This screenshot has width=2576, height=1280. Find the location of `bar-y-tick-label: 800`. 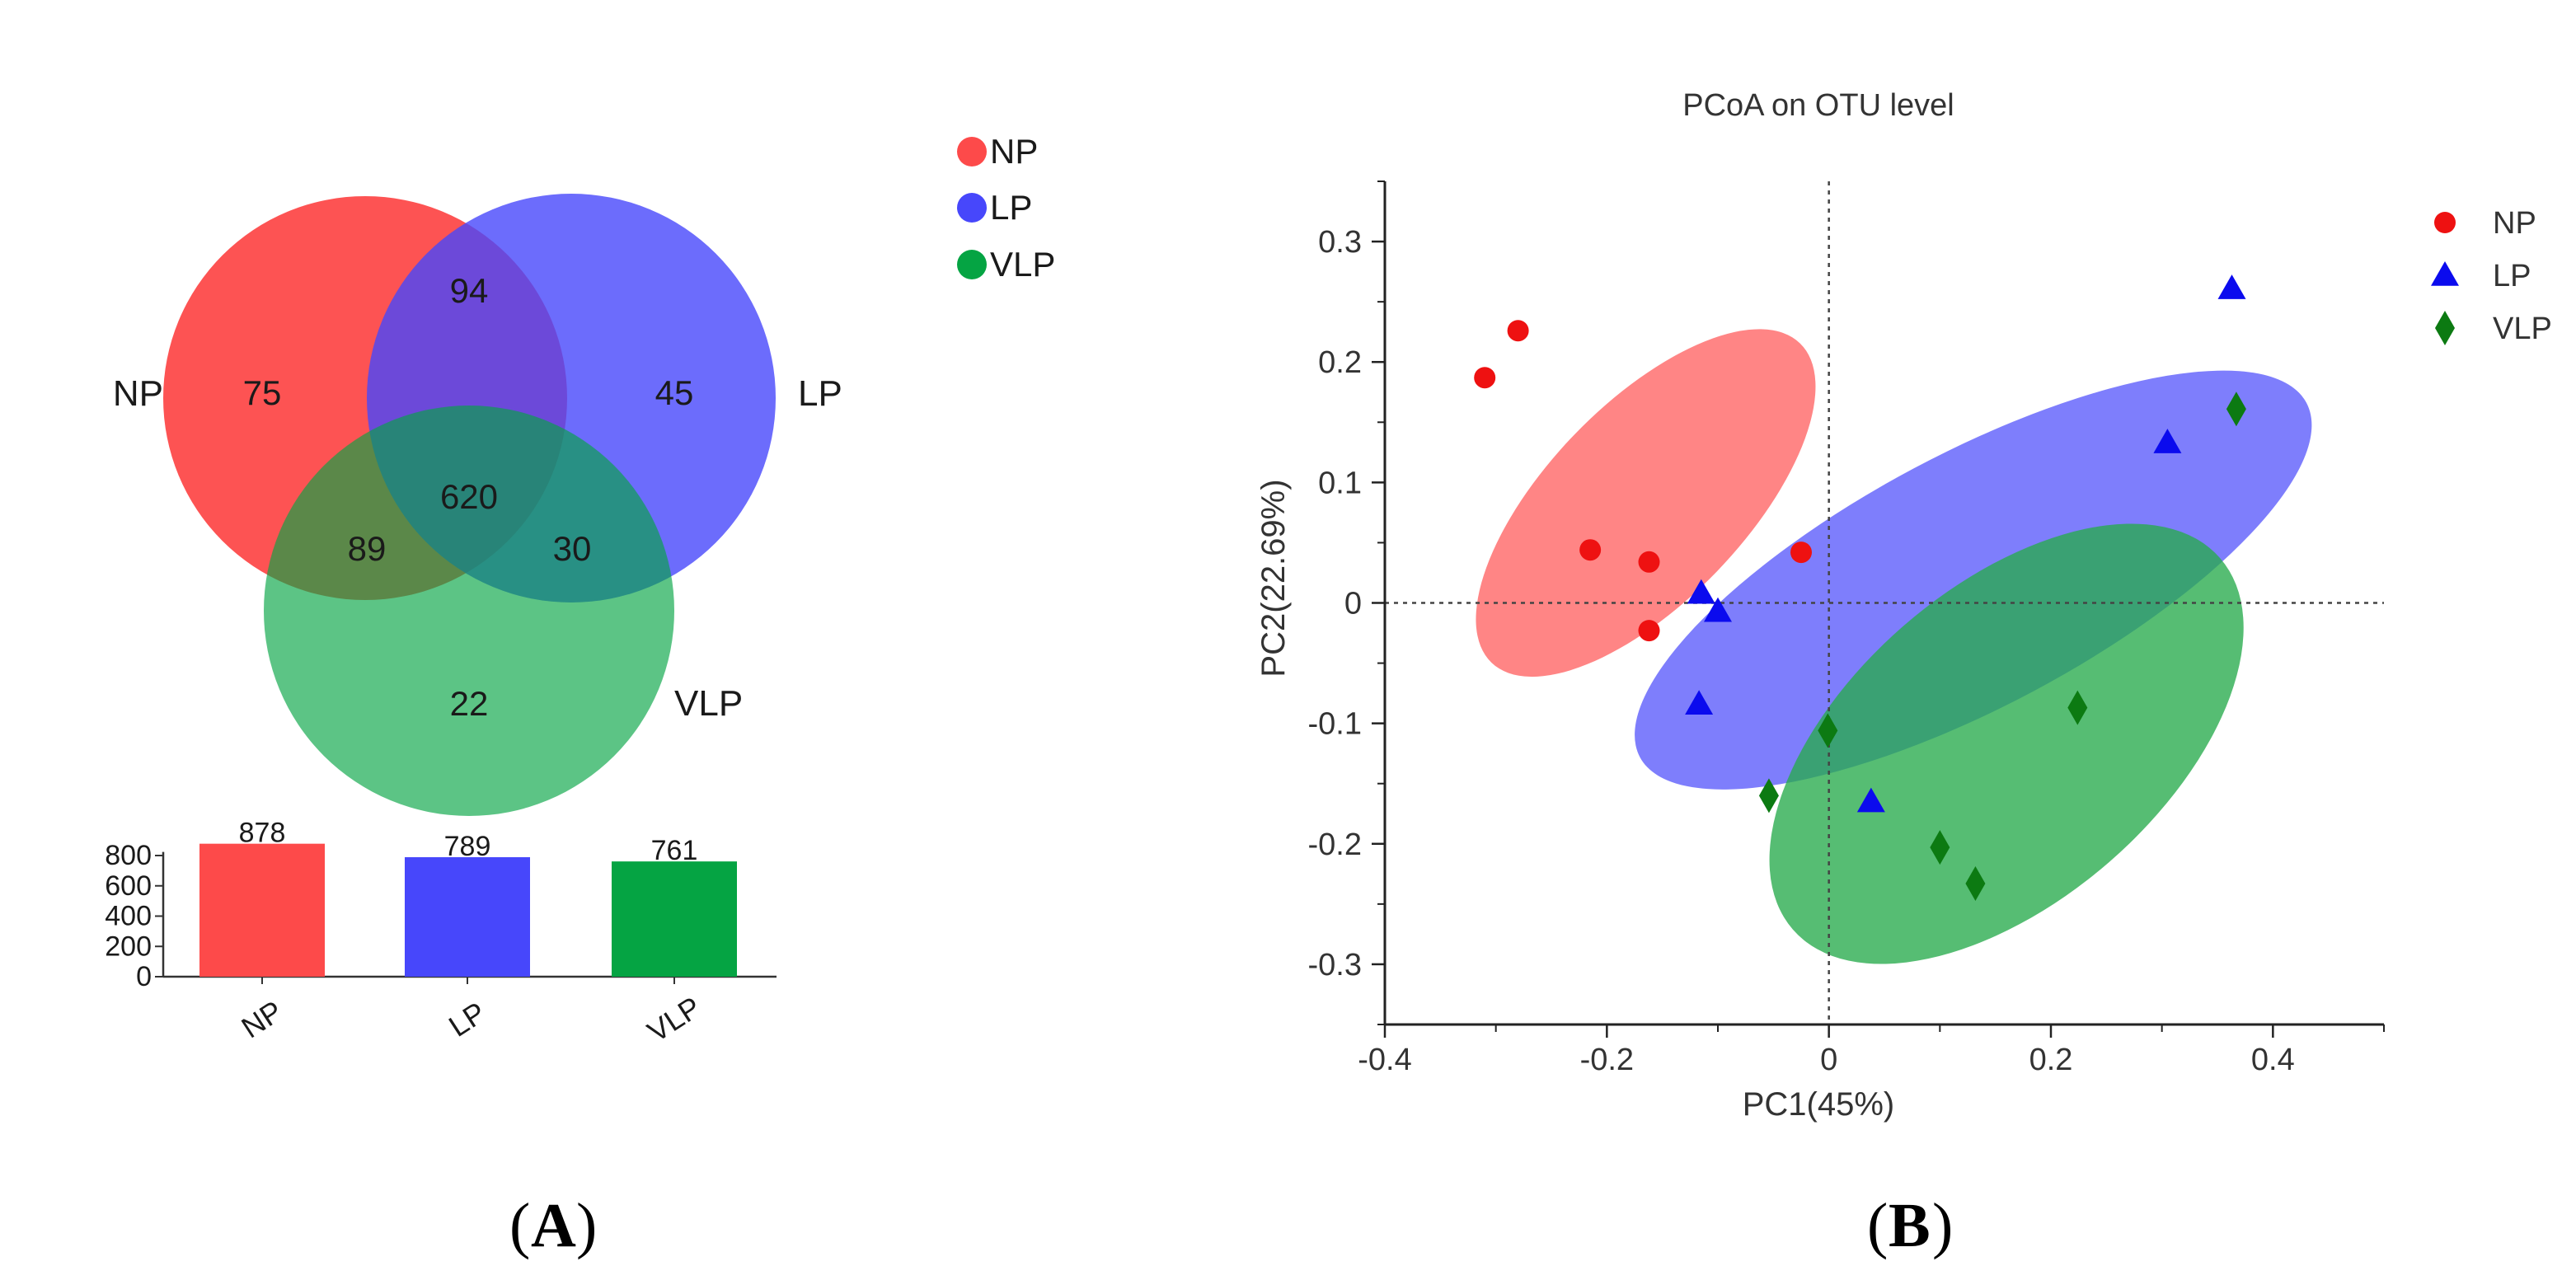

bar-y-tick-label: 800 is located at coordinates (128, 856).